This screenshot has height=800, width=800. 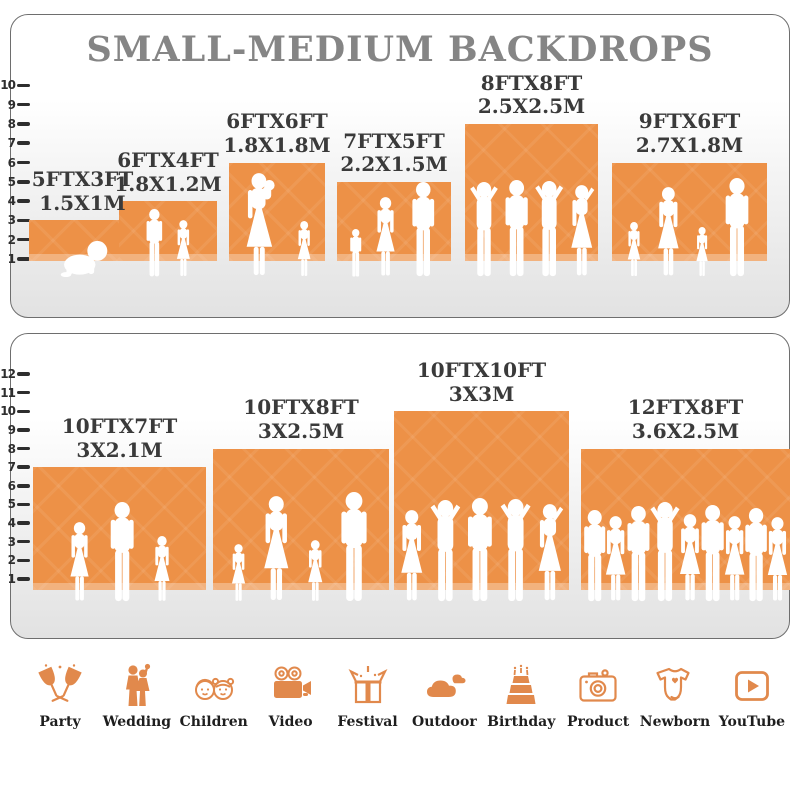 I want to click on category-item-newborn: Newborn, so click(x=675, y=696).